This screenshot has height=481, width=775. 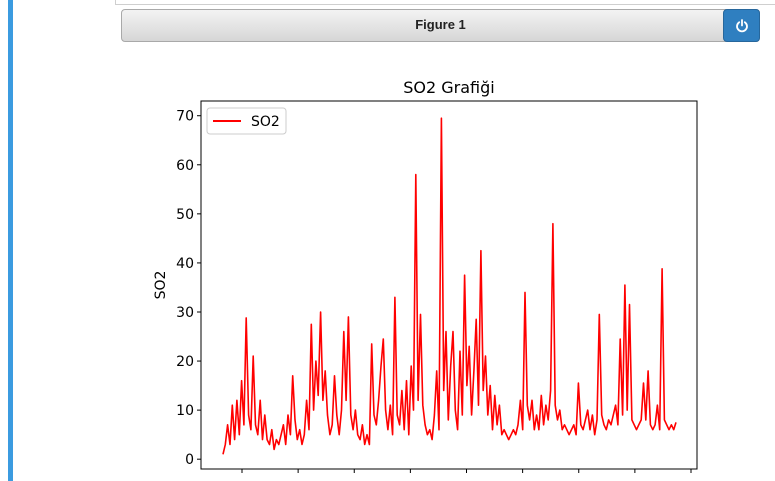 I want to click on power-icon, so click(x=742, y=26).